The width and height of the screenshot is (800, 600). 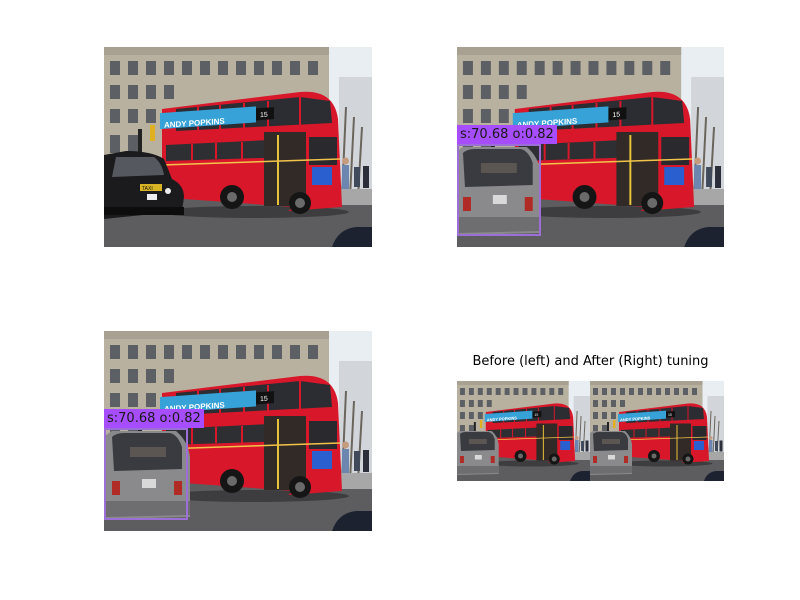 I want to click on comparison-after-image, so click(x=657, y=431).